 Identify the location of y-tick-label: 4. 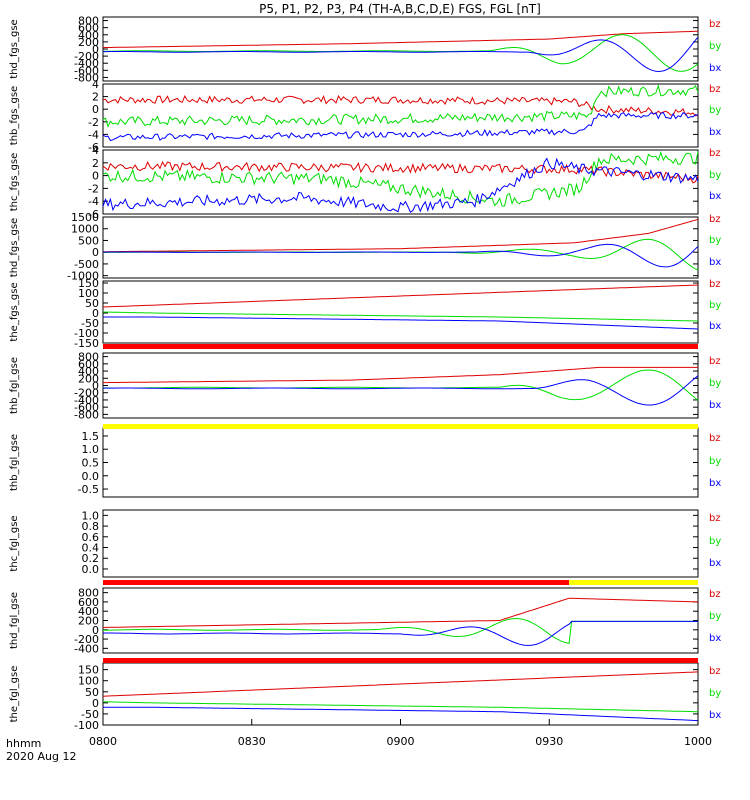
(95, 84).